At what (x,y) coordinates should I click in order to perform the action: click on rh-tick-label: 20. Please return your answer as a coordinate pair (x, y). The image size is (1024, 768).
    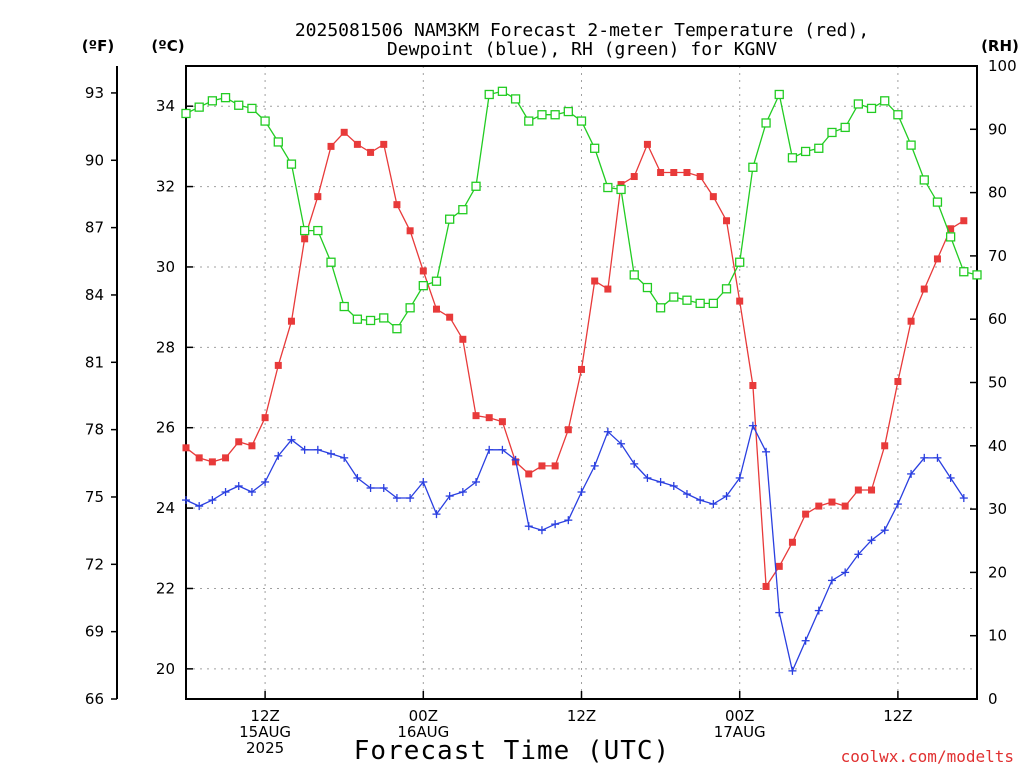
    Looking at the image, I should click on (997, 572).